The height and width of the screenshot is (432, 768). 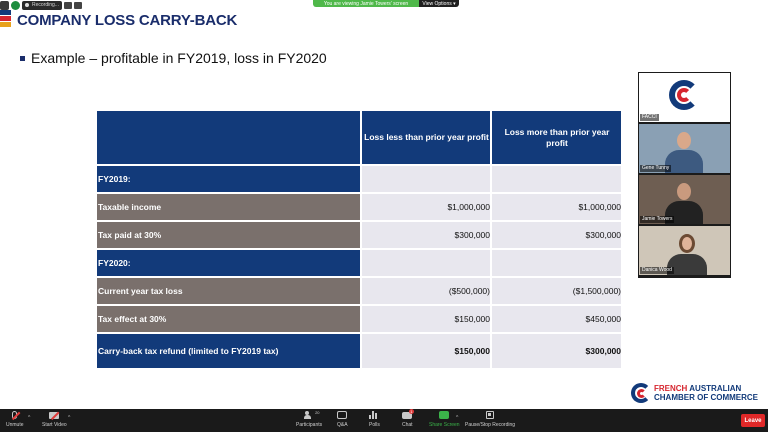 I want to click on table-header-cell: Loss less than prior year profit, so click(x=426, y=137).